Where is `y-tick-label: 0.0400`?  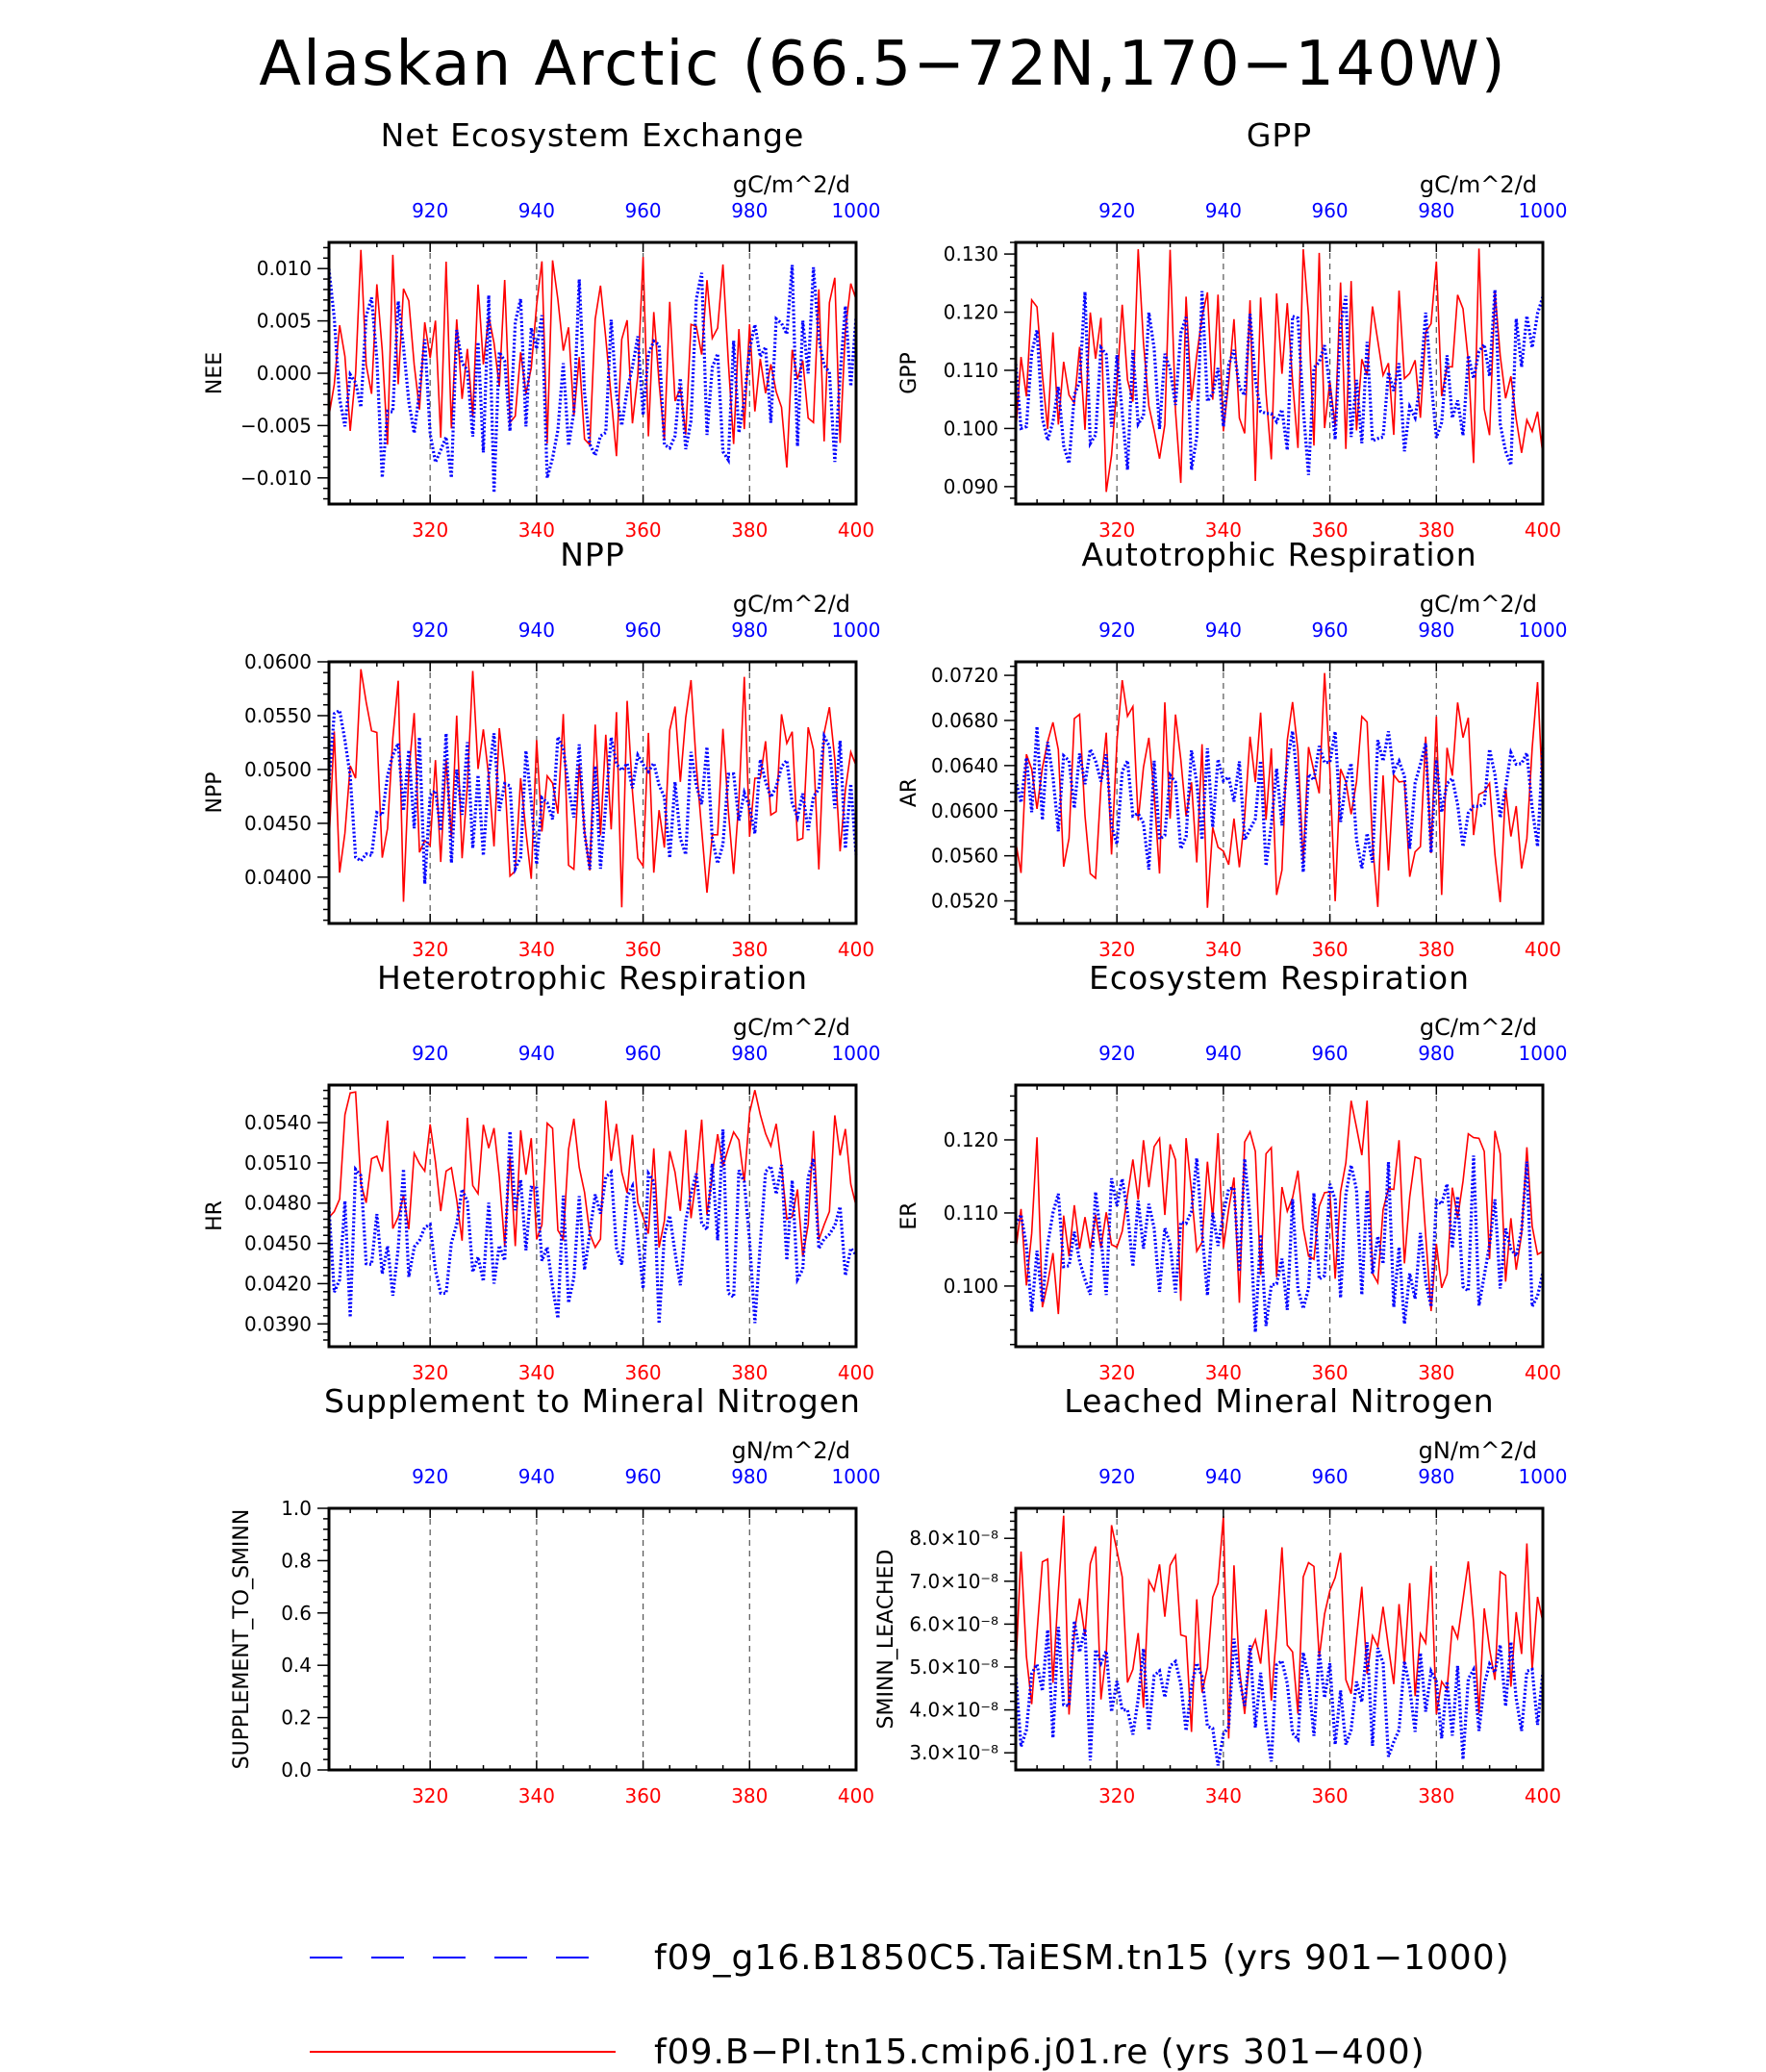 y-tick-label: 0.0400 is located at coordinates (278, 877).